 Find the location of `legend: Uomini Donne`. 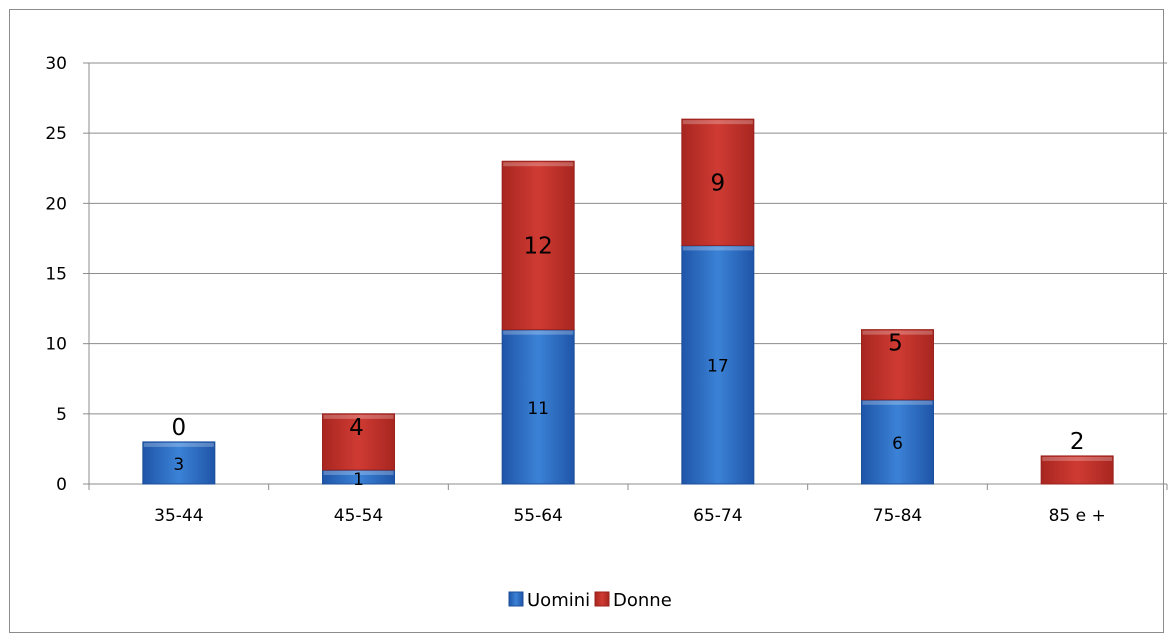

legend: Uomini Donne is located at coordinates (590, 600).